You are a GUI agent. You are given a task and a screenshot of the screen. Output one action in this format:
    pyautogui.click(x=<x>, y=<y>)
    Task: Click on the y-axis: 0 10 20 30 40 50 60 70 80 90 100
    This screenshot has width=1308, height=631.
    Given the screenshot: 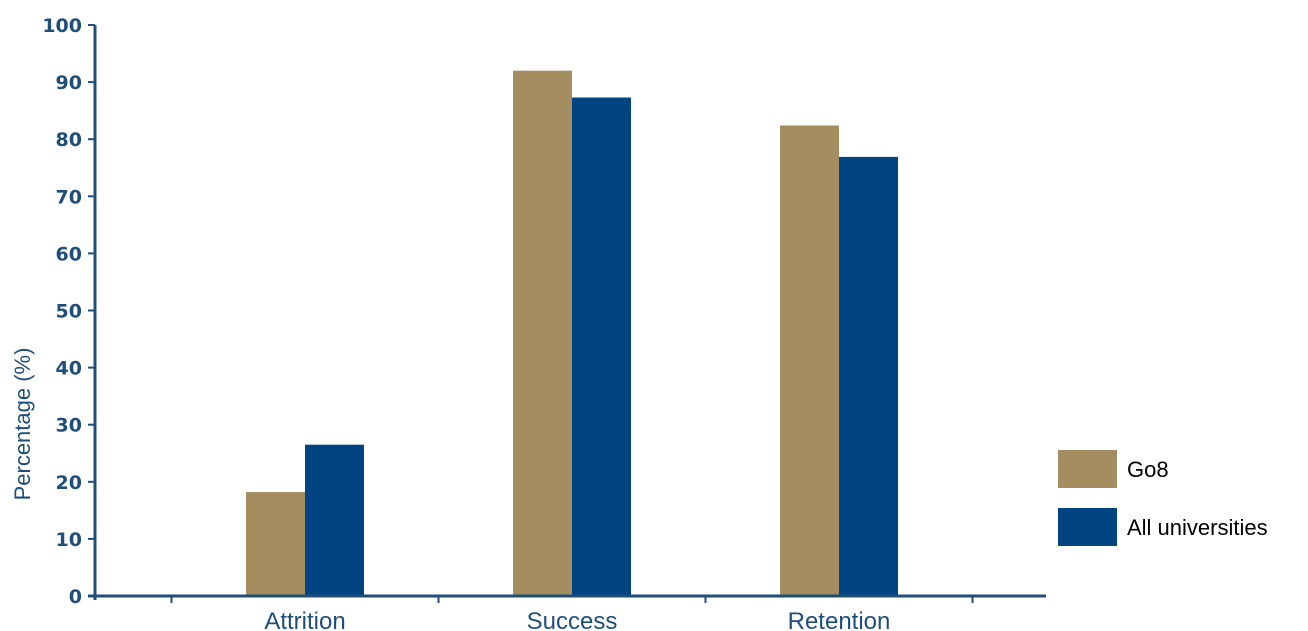 What is the action you would take?
    pyautogui.click(x=69, y=311)
    